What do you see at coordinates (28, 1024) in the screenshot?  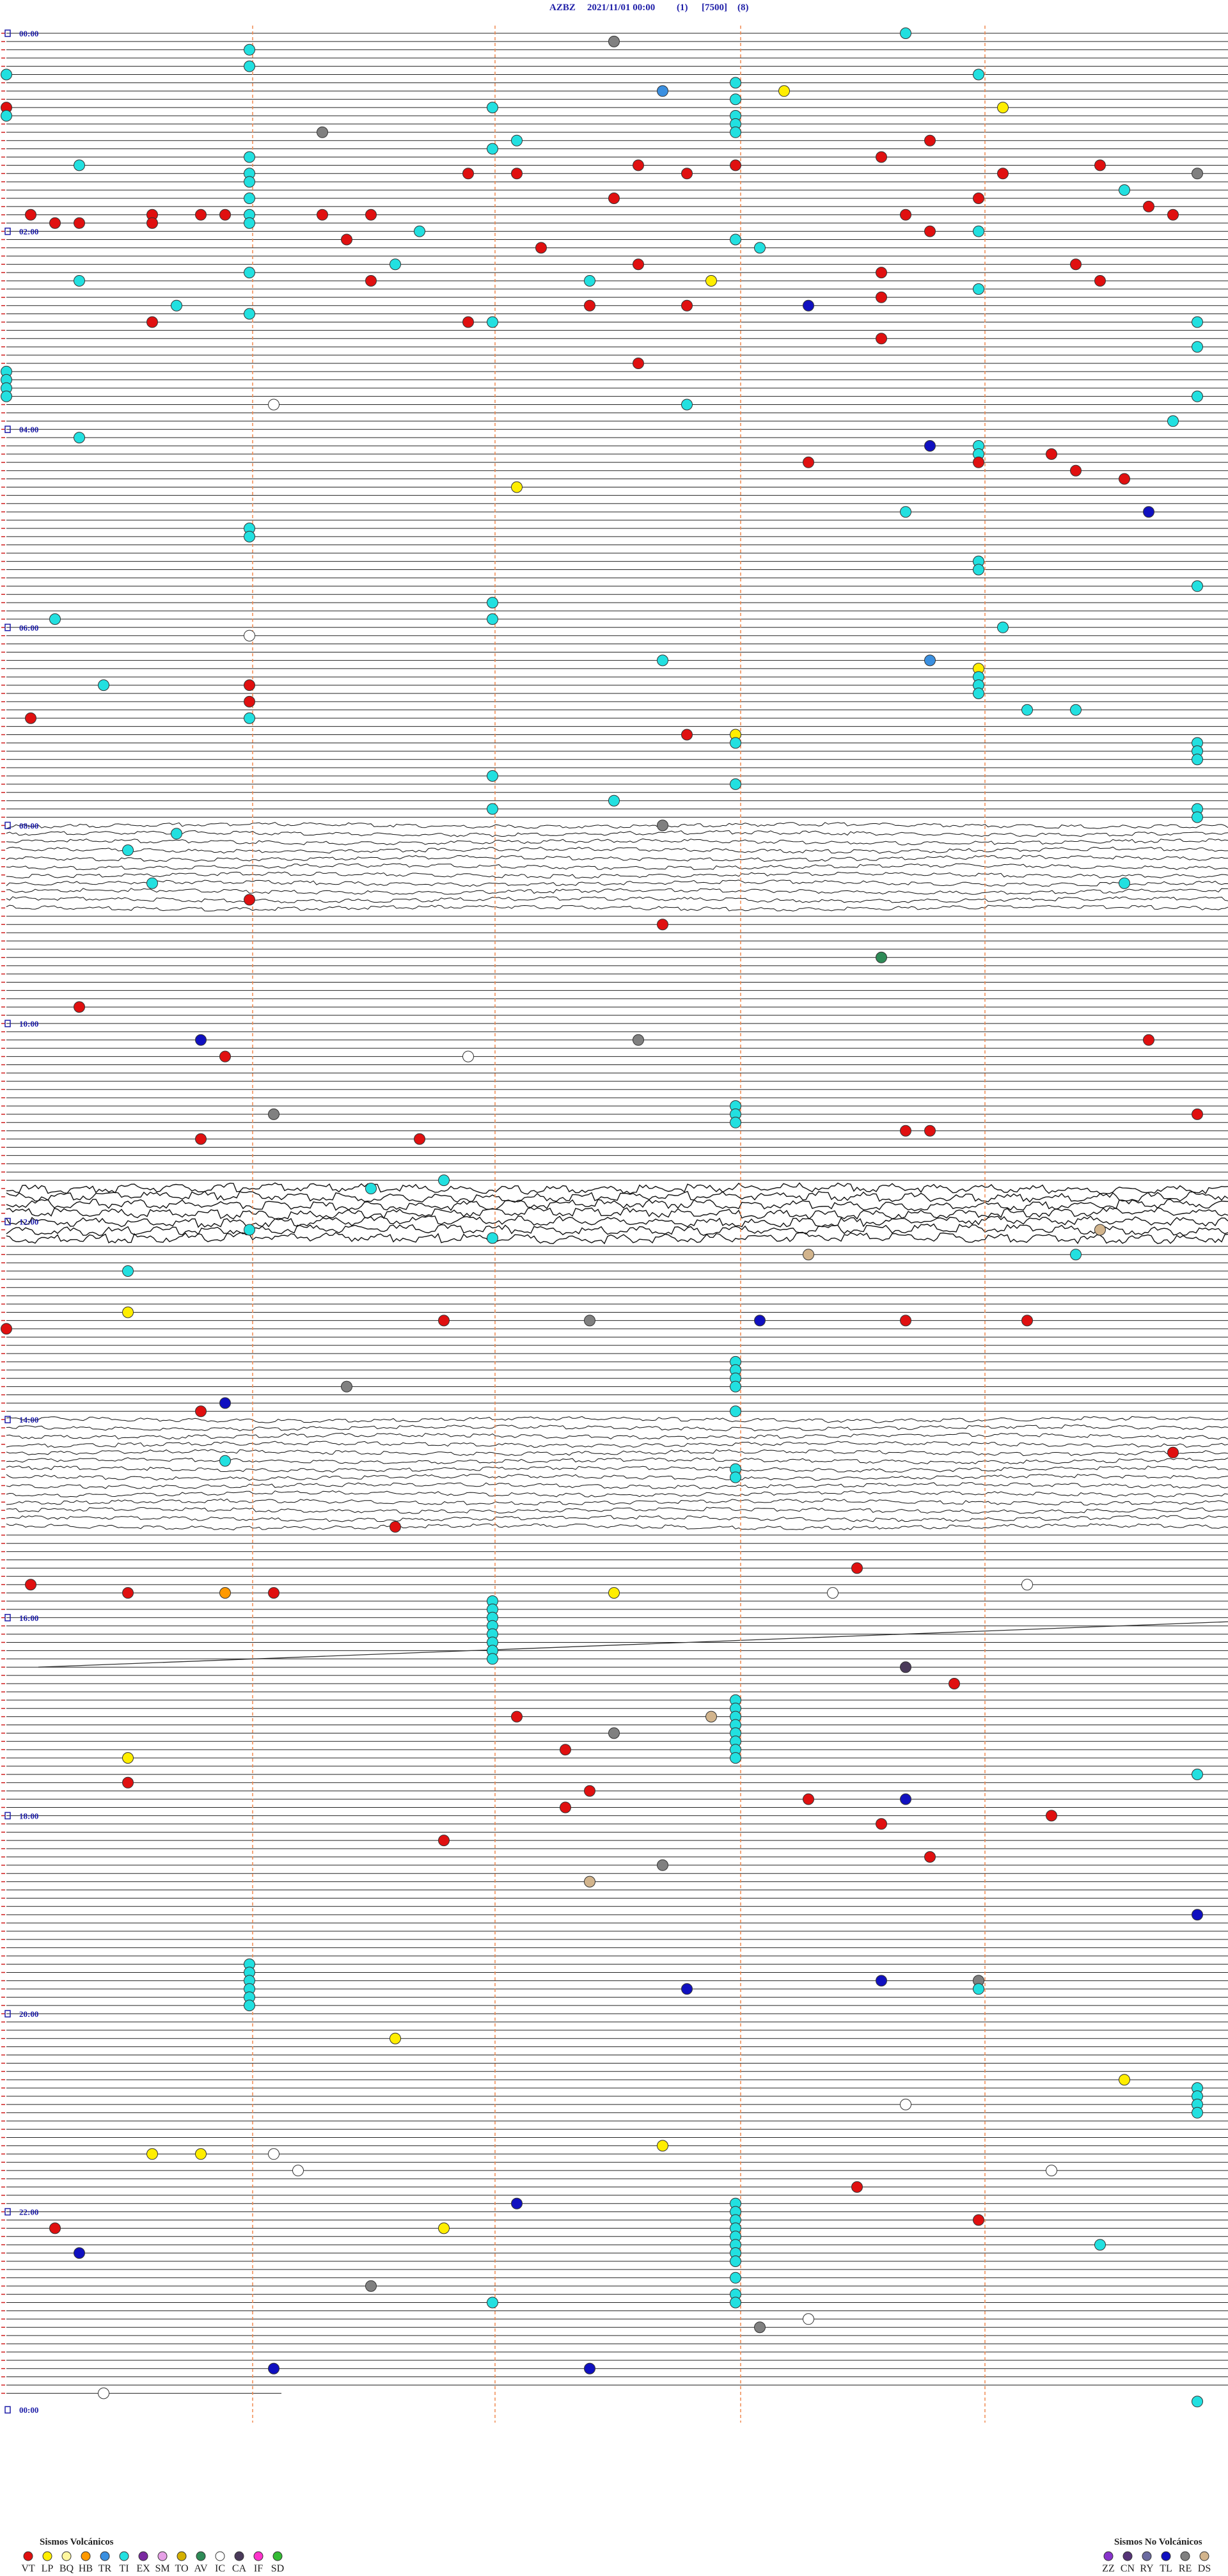 I see `hour-label: 10:00` at bounding box center [28, 1024].